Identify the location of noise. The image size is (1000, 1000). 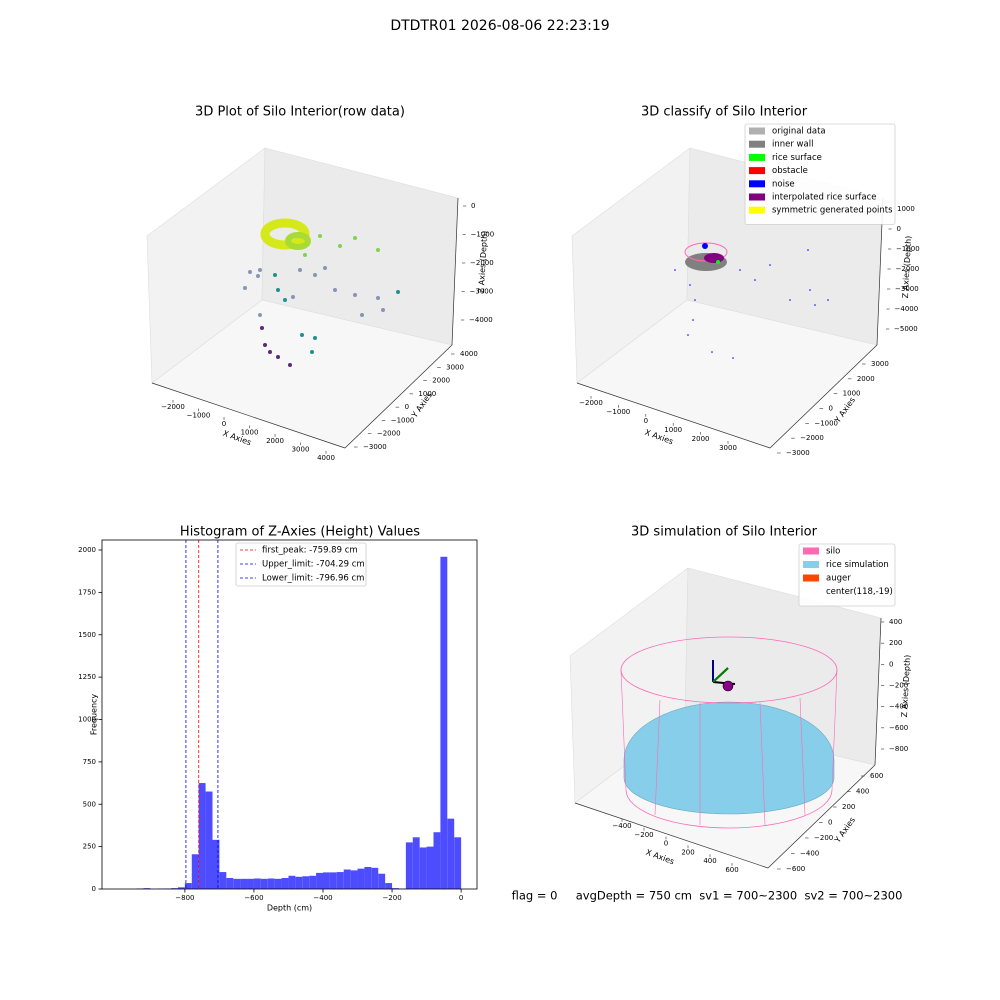
(705, 246).